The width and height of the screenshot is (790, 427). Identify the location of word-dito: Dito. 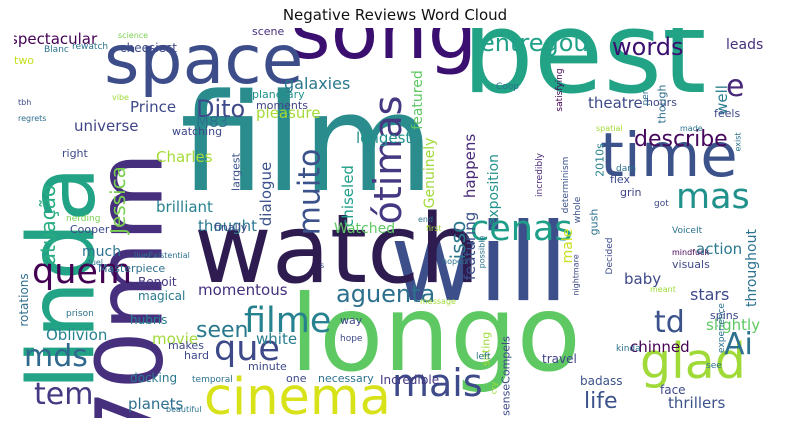
(220, 109).